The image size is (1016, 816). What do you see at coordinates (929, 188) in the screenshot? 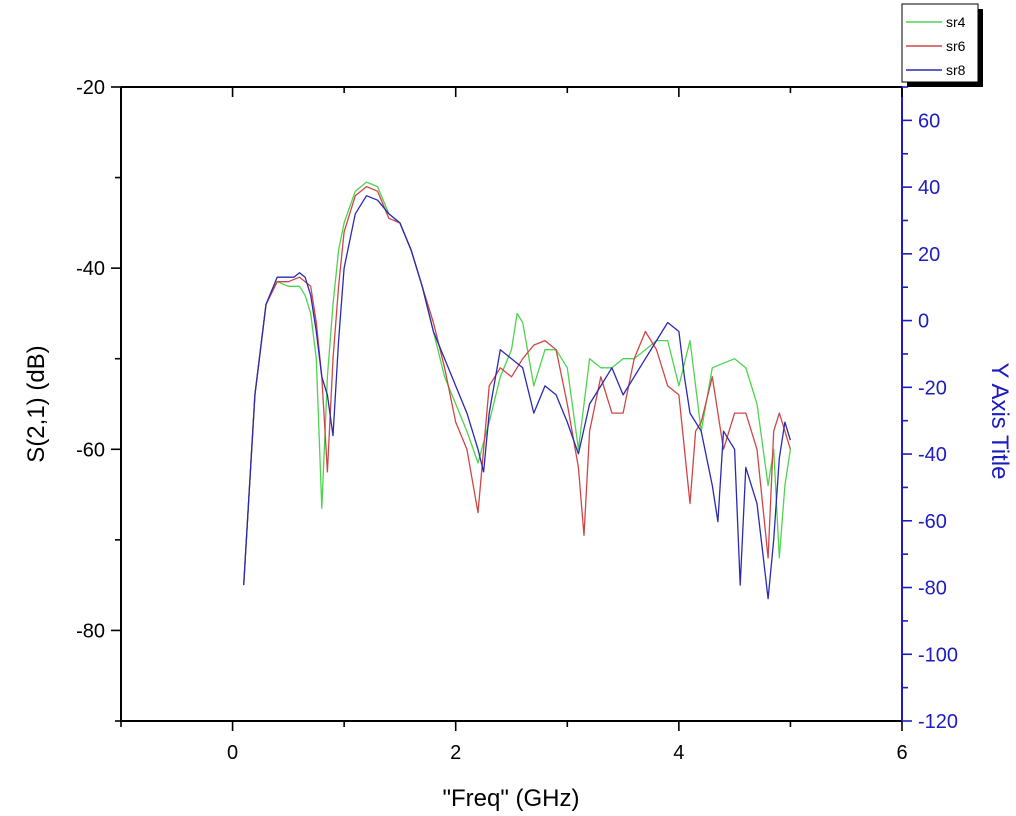
I see `y2-tick-label: 40` at bounding box center [929, 188].